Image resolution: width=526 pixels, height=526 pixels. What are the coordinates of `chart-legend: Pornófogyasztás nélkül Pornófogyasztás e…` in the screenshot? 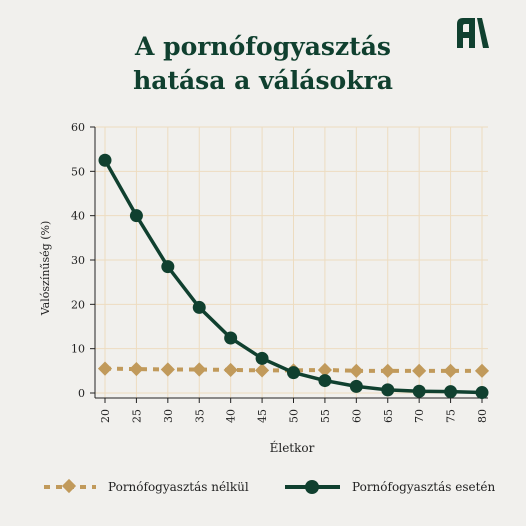 It's located at (269, 486).